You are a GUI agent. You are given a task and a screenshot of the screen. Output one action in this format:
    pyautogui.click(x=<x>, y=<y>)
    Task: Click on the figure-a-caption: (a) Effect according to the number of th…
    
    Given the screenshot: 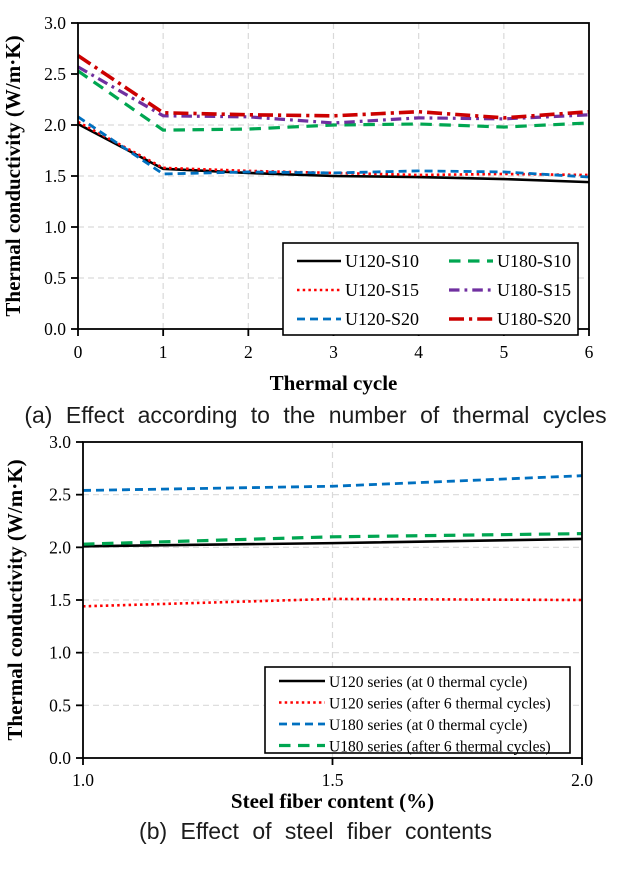 What is the action you would take?
    pyautogui.click(x=315, y=415)
    